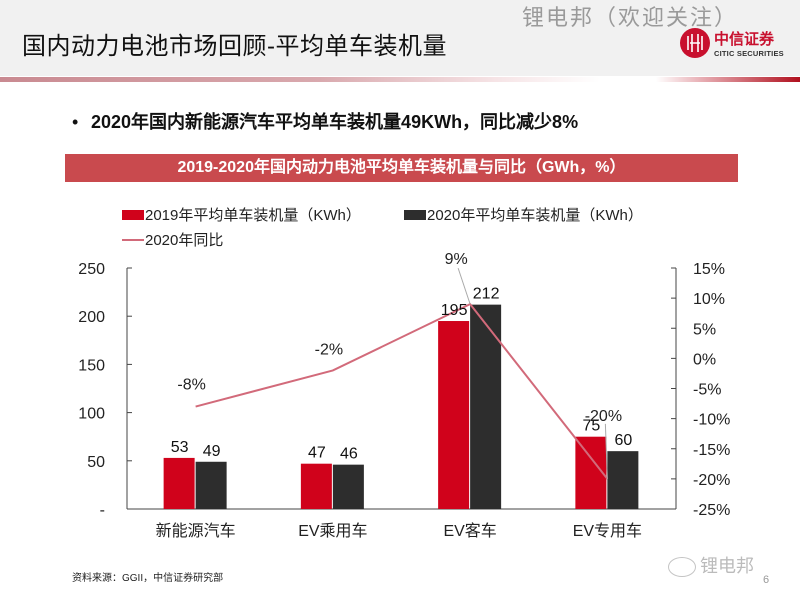 The image size is (800, 600). Describe the element at coordinates (91, 365) in the screenshot. I see `left-axis-tick-label: 150` at that location.